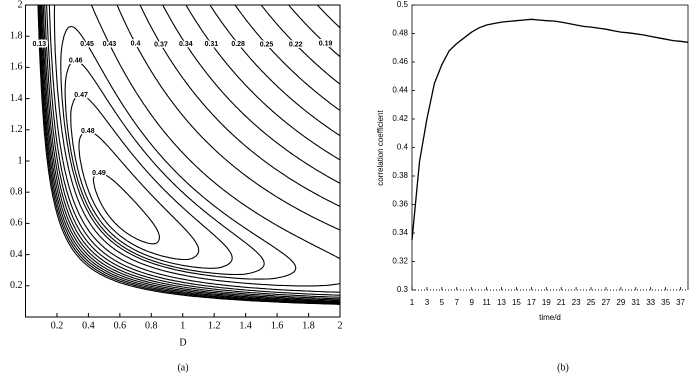 The image size is (698, 378). Describe the element at coordinates (76, 60) in the screenshot. I see `contour-label: 0.46` at that location.